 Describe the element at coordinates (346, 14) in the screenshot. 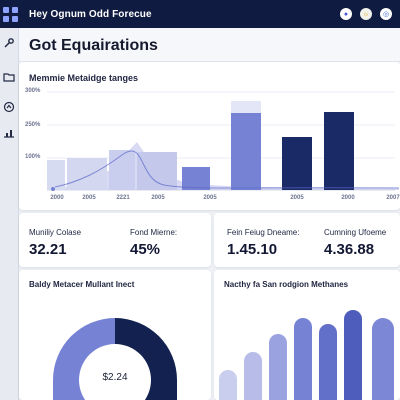

I see `user-avatar-icon: ●` at that location.